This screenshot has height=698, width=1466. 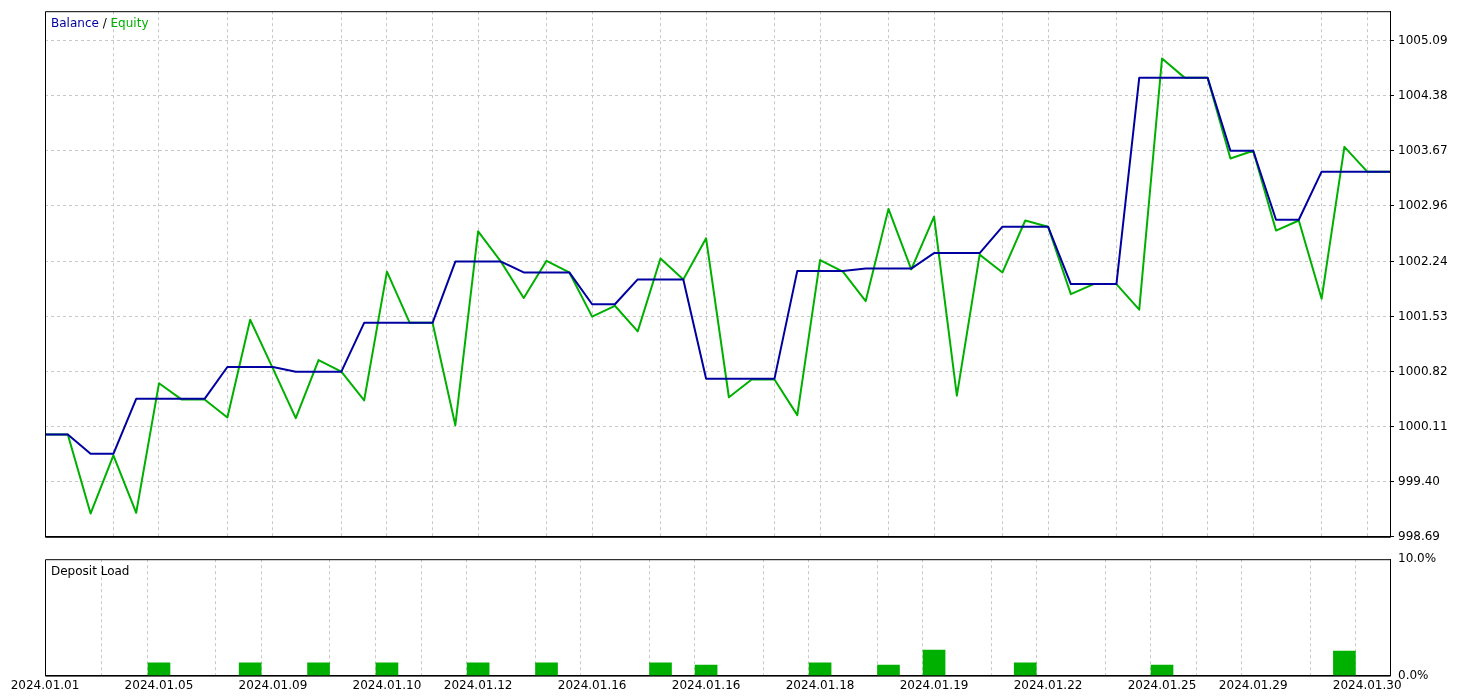 What do you see at coordinates (1162, 684) in the screenshot?
I see `x-tick-label: 2024.01.25` at bounding box center [1162, 684].